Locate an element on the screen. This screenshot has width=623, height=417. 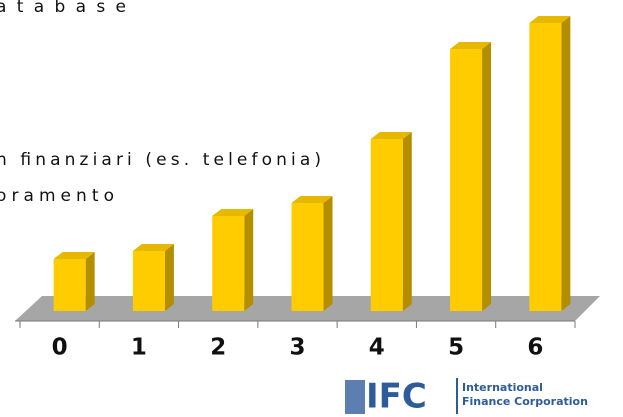
x-tick-label: 0 is located at coordinates (60, 348).